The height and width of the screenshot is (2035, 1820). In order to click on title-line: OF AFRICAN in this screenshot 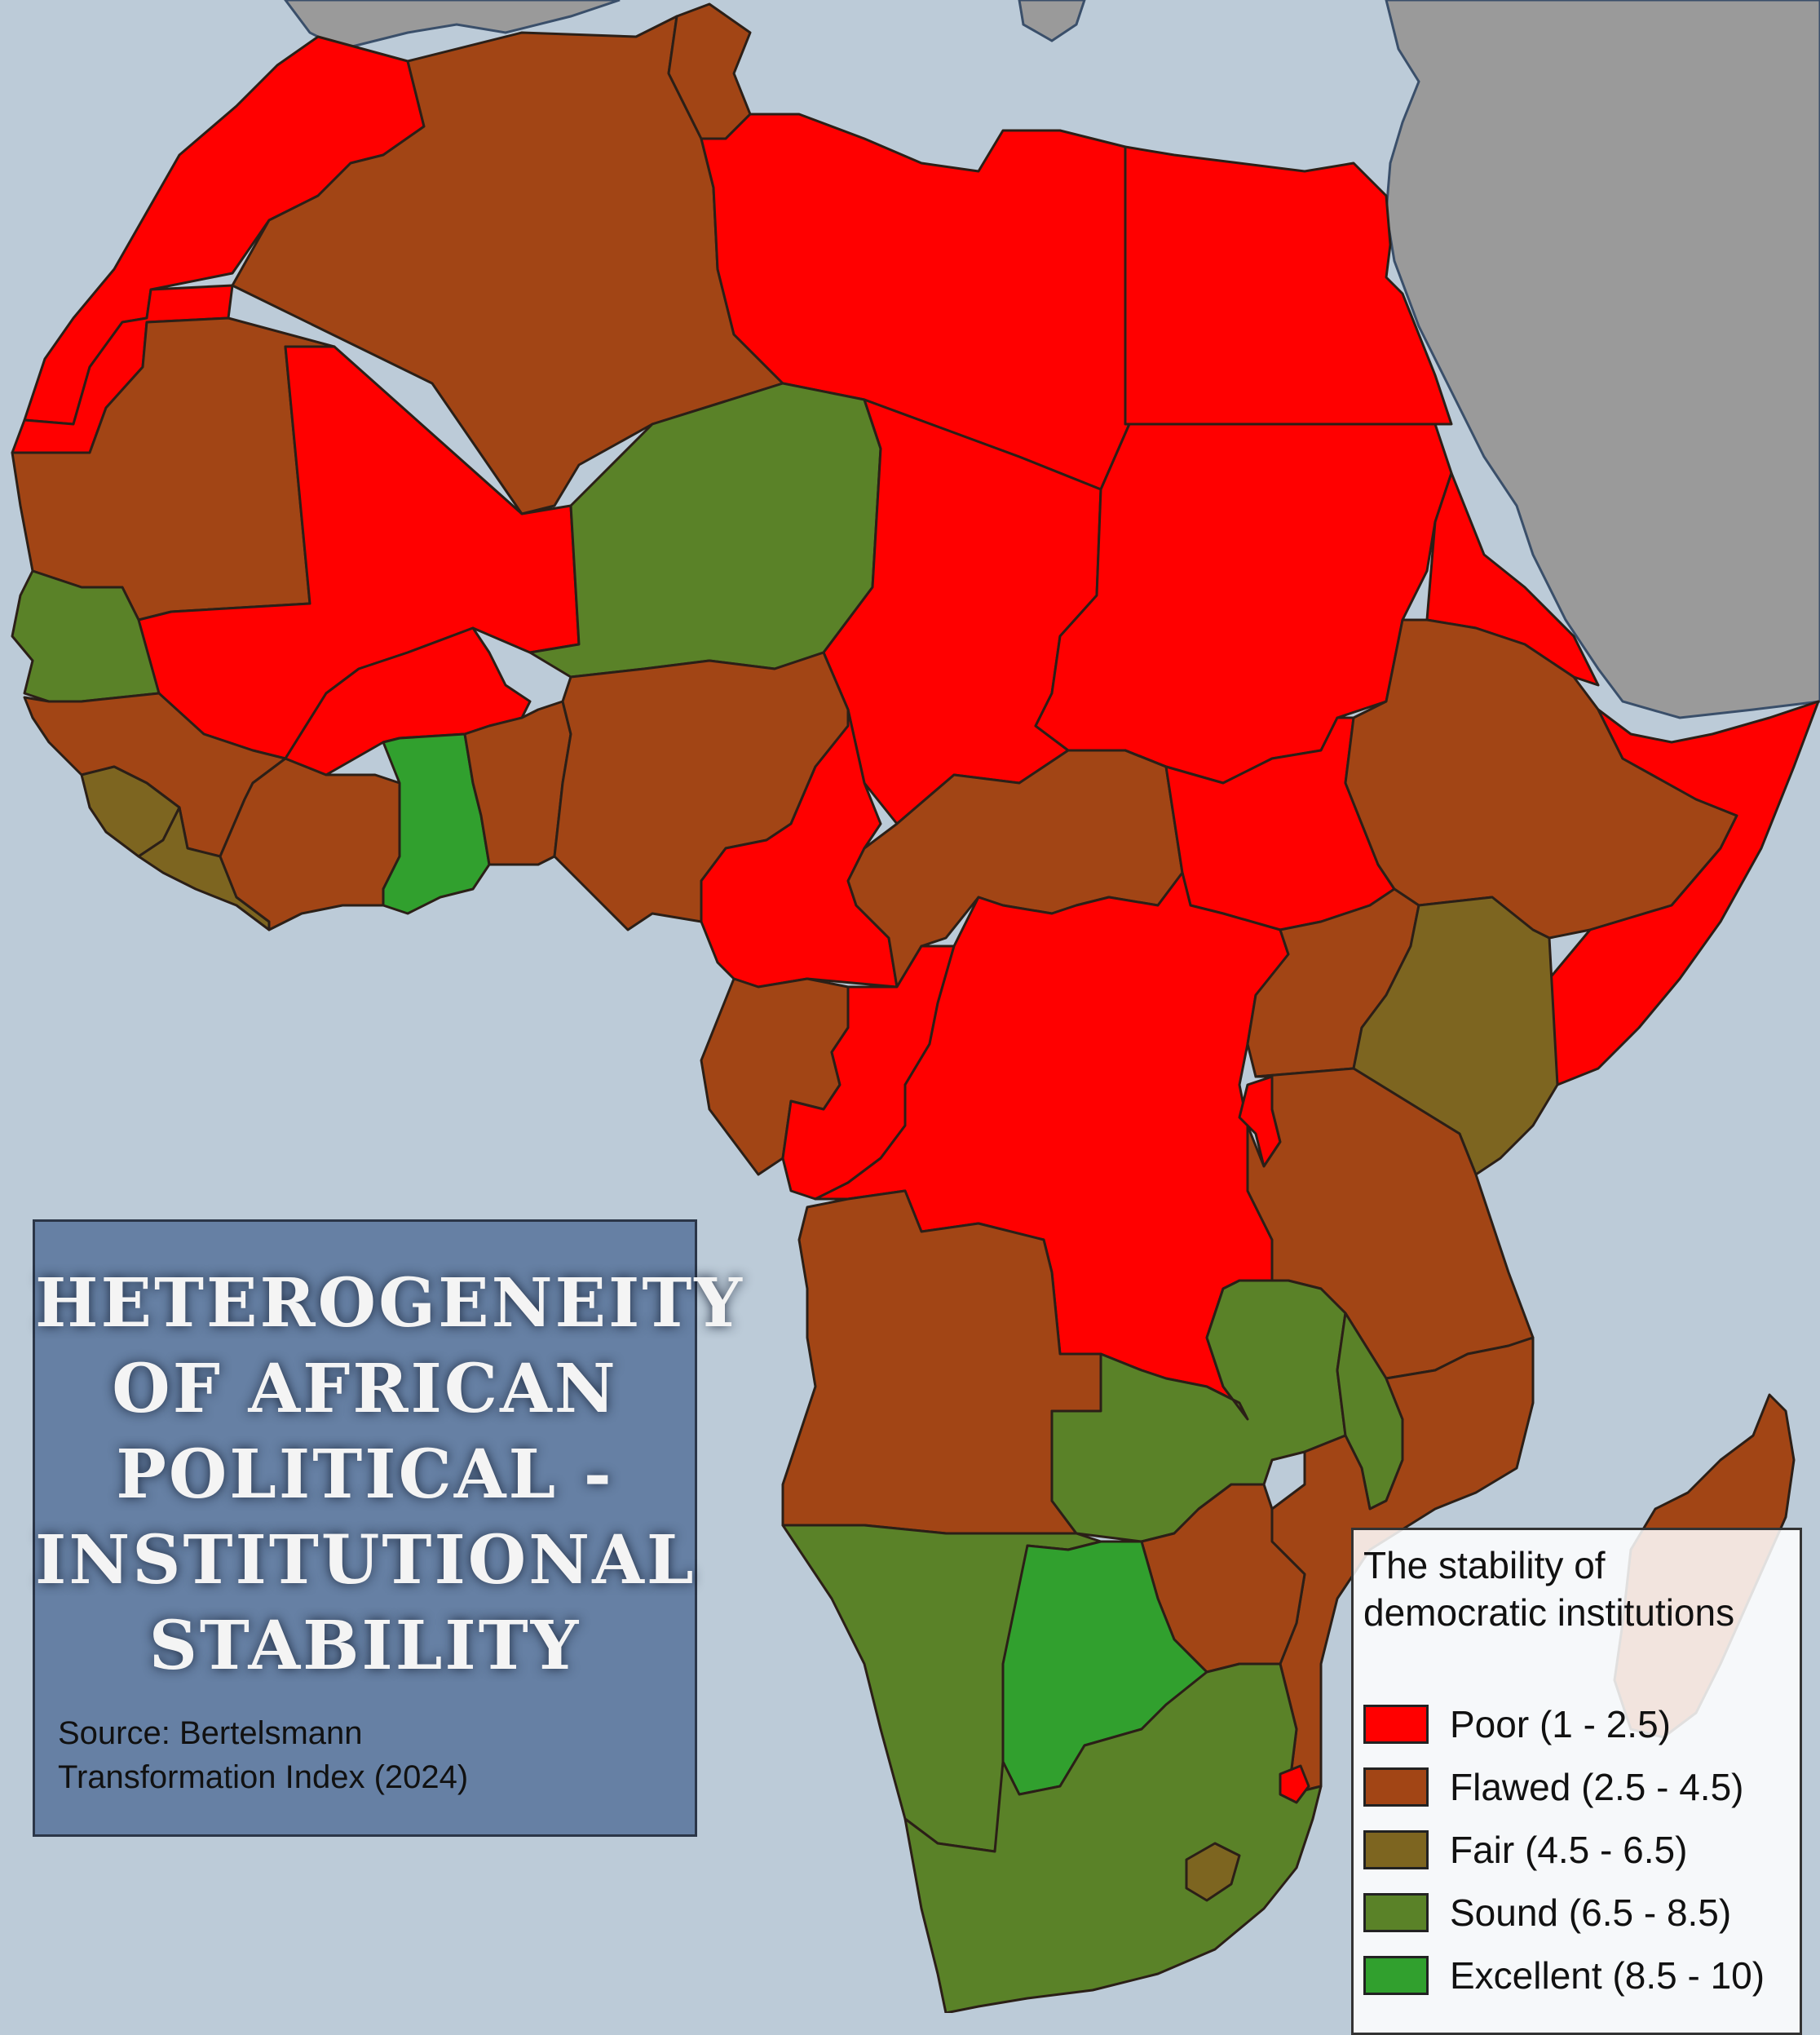, I will do `click(365, 1389)`.